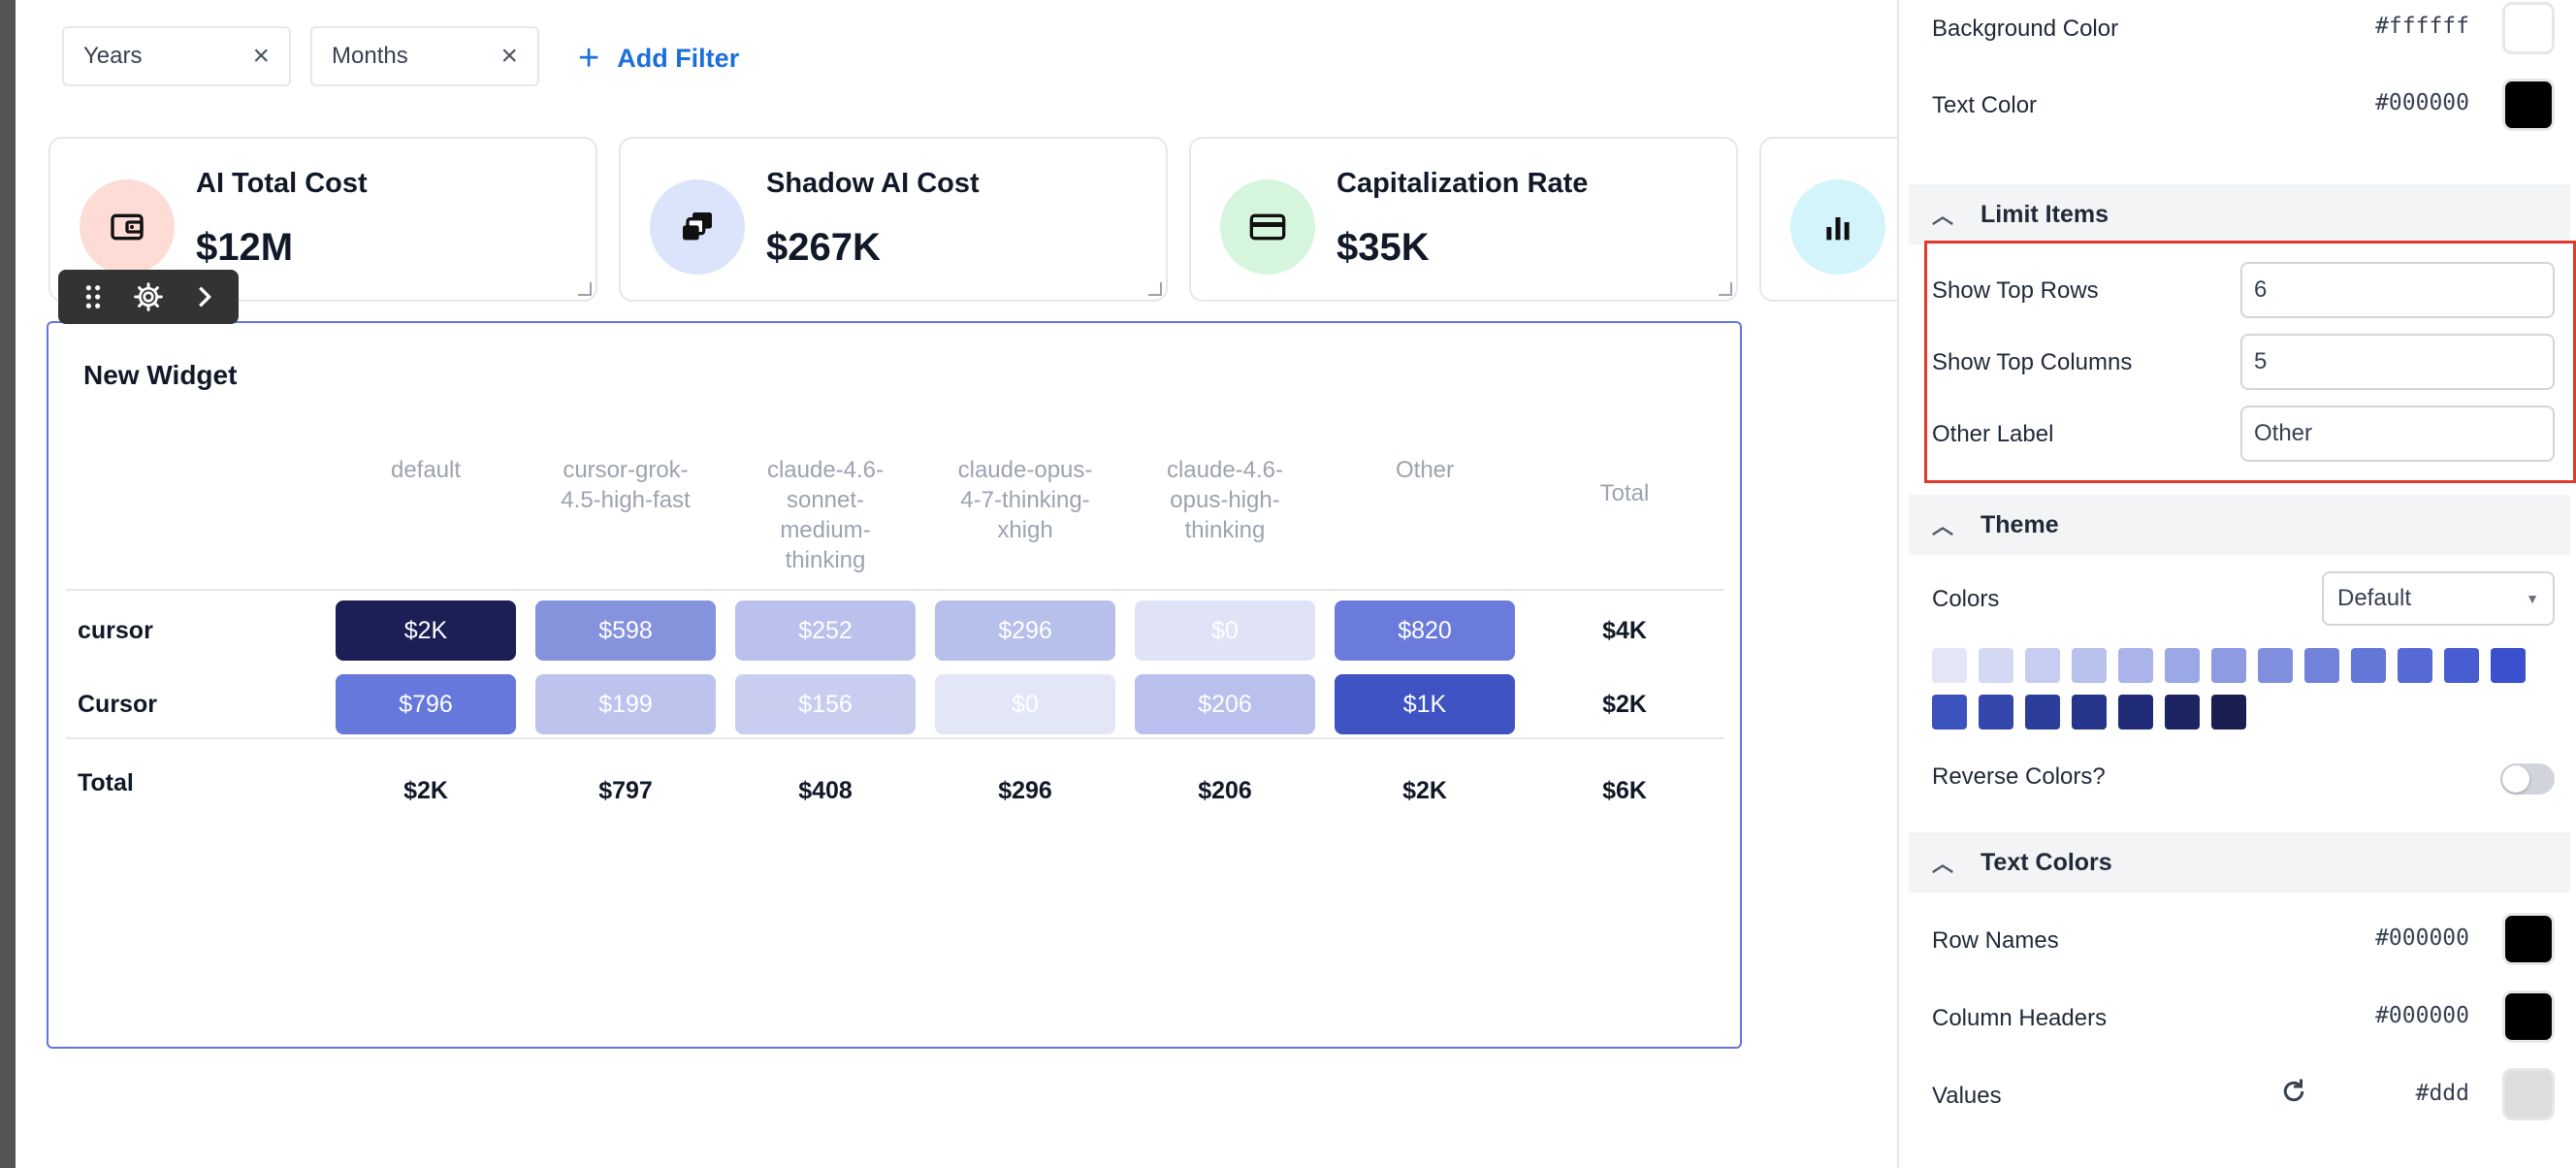  I want to click on show-top-rows-input: 6, so click(2397, 290).